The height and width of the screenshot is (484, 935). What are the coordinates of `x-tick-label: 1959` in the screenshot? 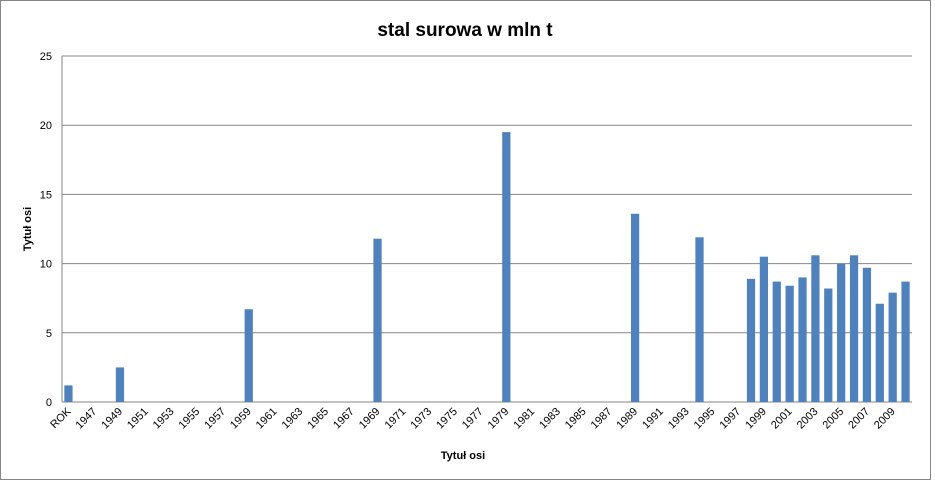 It's located at (241, 419).